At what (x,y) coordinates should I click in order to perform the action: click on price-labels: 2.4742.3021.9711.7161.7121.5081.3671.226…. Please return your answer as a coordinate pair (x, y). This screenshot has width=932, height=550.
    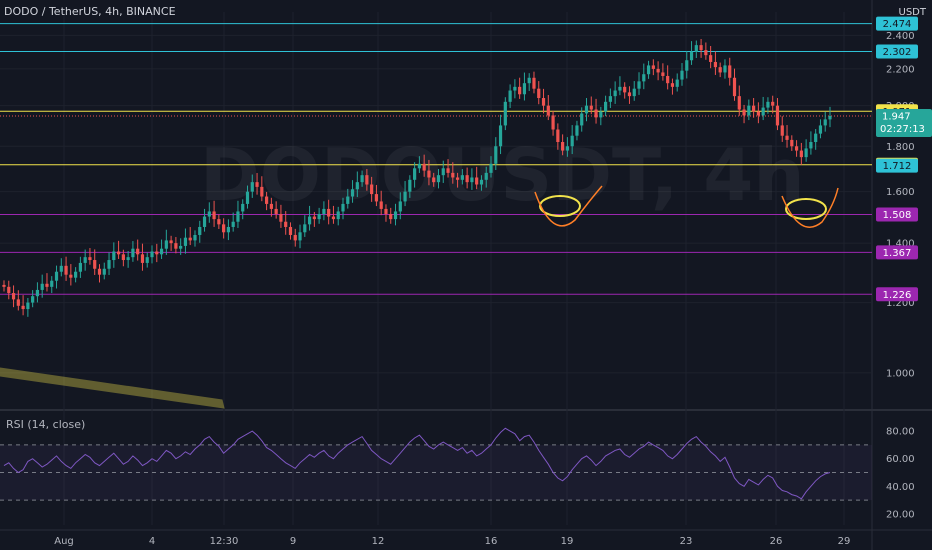
    Looking at the image, I should click on (904, 159).